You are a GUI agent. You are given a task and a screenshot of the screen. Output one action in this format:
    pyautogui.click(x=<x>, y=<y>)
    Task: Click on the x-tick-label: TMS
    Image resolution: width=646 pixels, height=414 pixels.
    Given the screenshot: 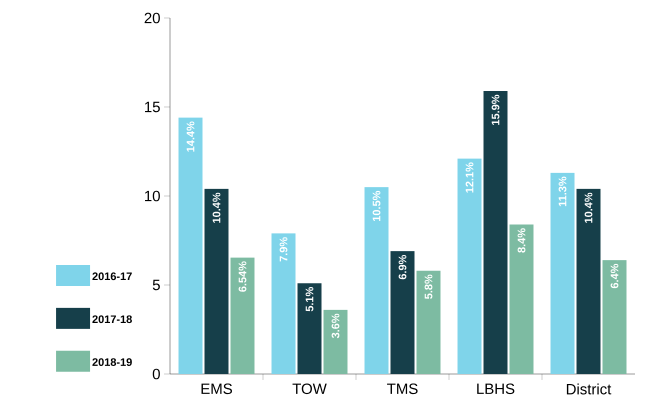 What is the action you would take?
    pyautogui.click(x=402, y=388)
    